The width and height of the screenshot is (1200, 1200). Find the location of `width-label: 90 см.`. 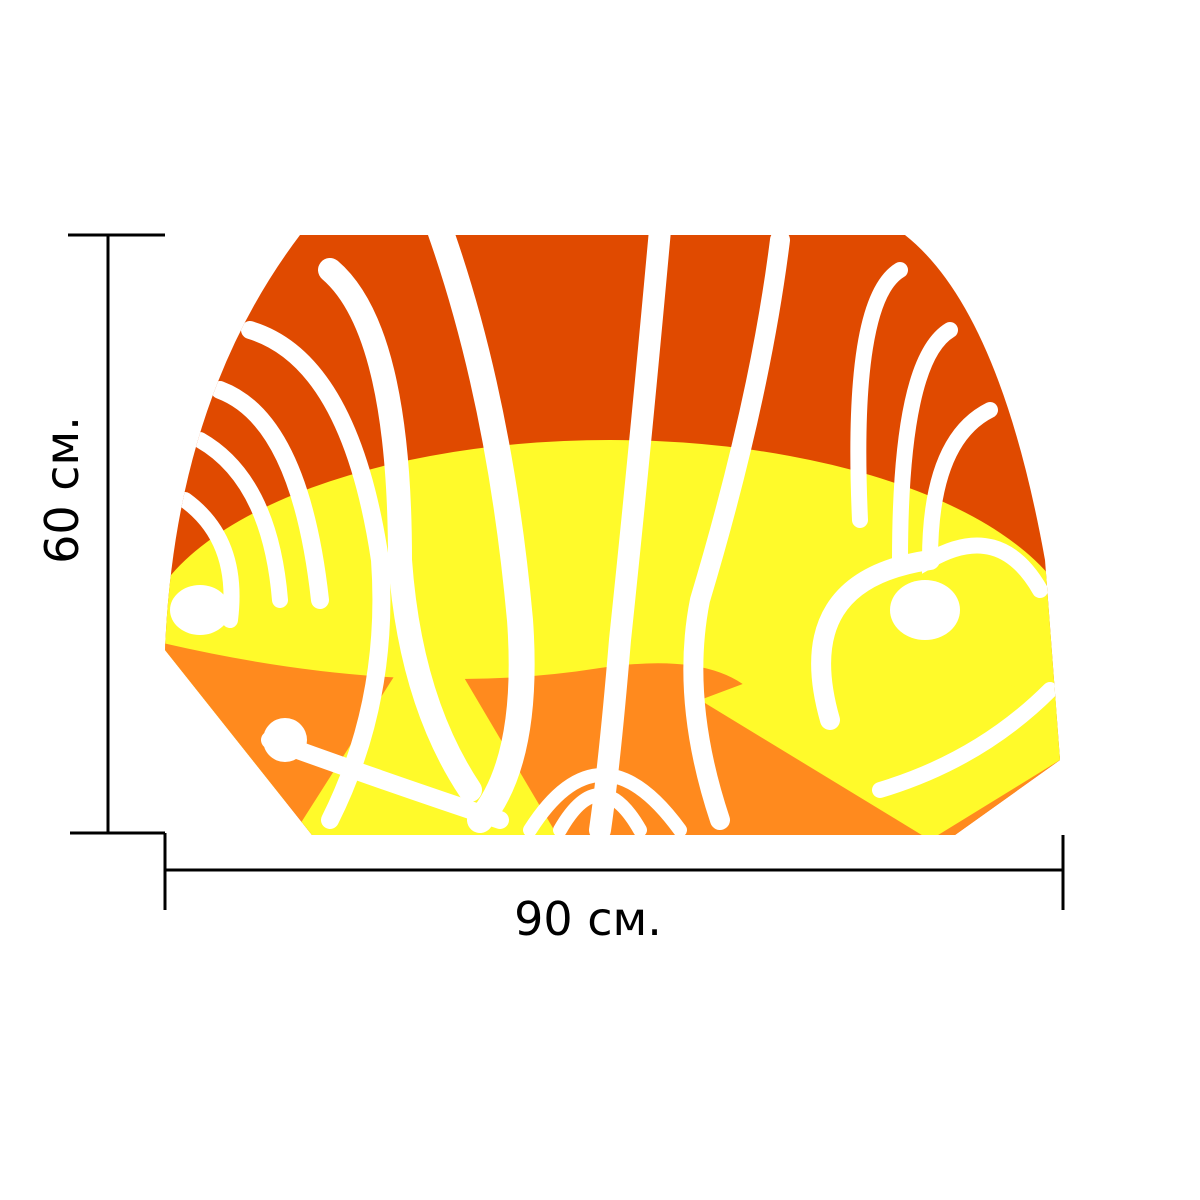

width-label: 90 см. is located at coordinates (588, 919).